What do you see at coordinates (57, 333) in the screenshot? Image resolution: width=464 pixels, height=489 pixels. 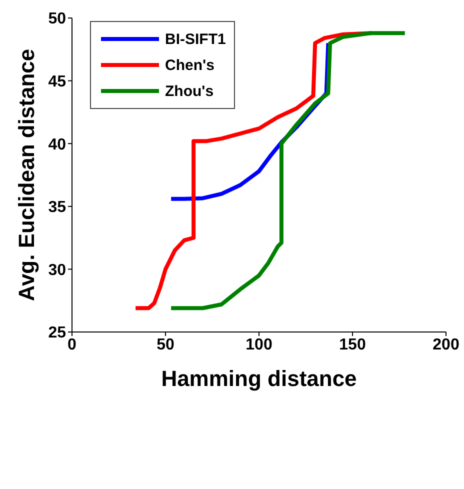 I see `y-tick-label: 25` at bounding box center [57, 333].